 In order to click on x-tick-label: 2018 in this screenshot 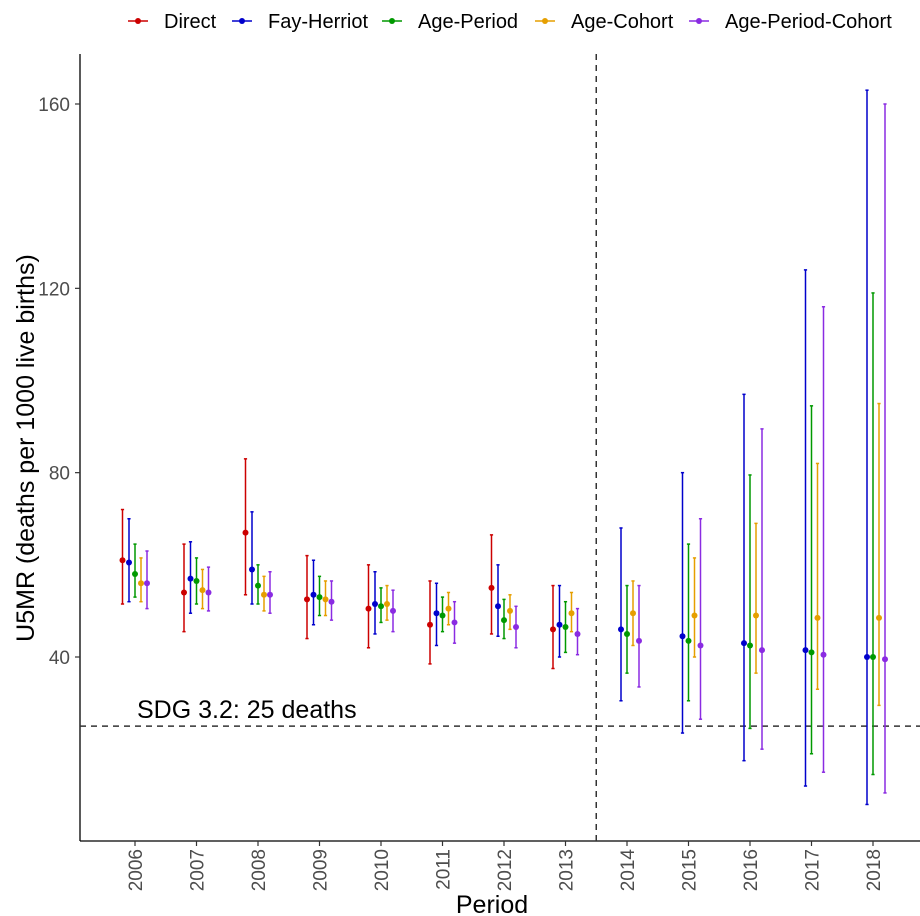, I will do `click(874, 870)`.